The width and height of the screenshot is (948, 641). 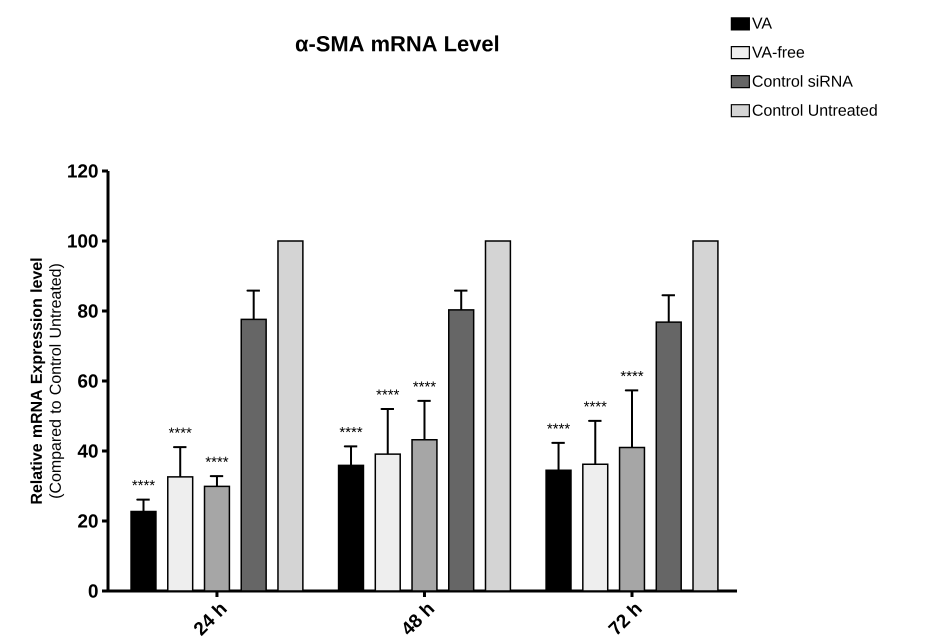 What do you see at coordinates (47, 381) in the screenshot?
I see `y-axis-title: Relative mRNA Expression level (Compared to Control Untreated)` at bounding box center [47, 381].